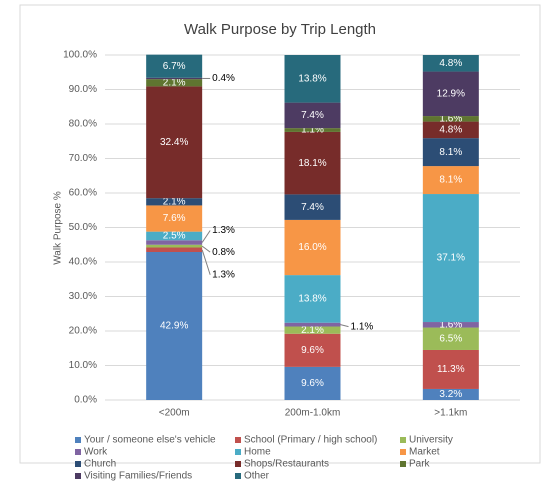 The width and height of the screenshot is (553, 490). What do you see at coordinates (83, 262) in the screenshot?
I see `y-tick-label: 40.0%` at bounding box center [83, 262].